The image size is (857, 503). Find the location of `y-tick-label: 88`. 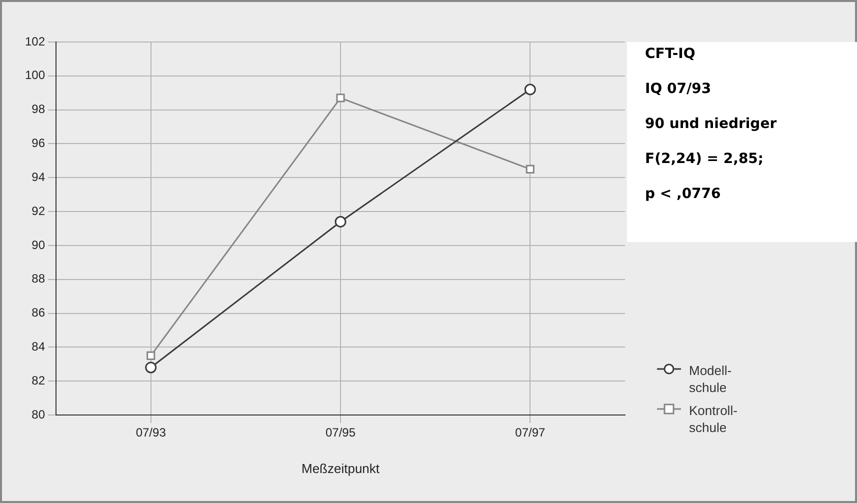

y-tick-label: 88 is located at coordinates (39, 279).